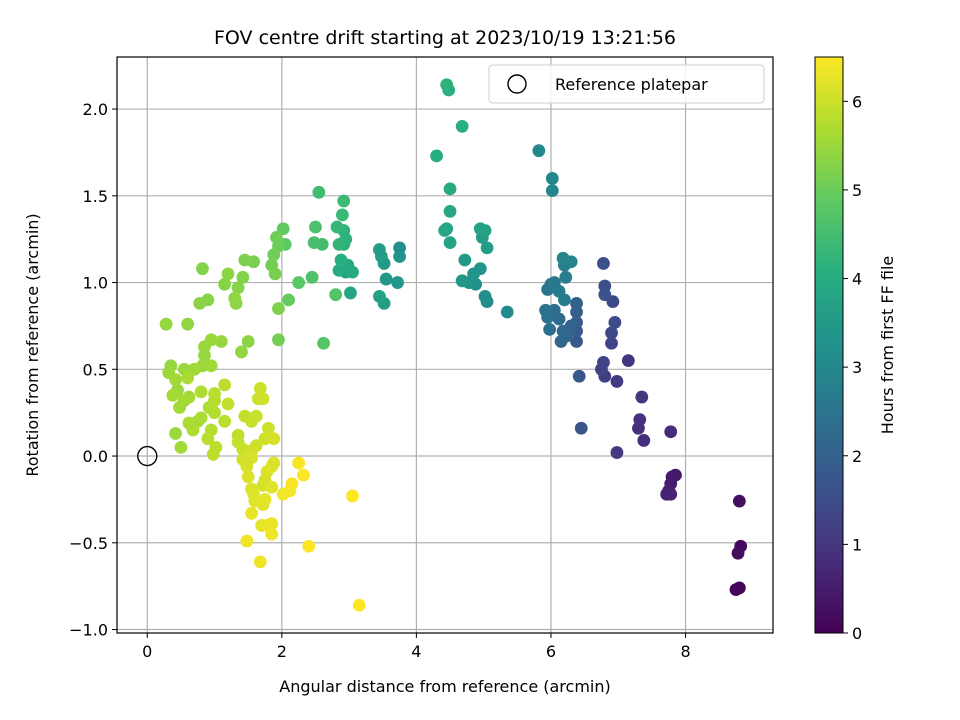  I want to click on colorbar-tick-label: 5, so click(857, 190).